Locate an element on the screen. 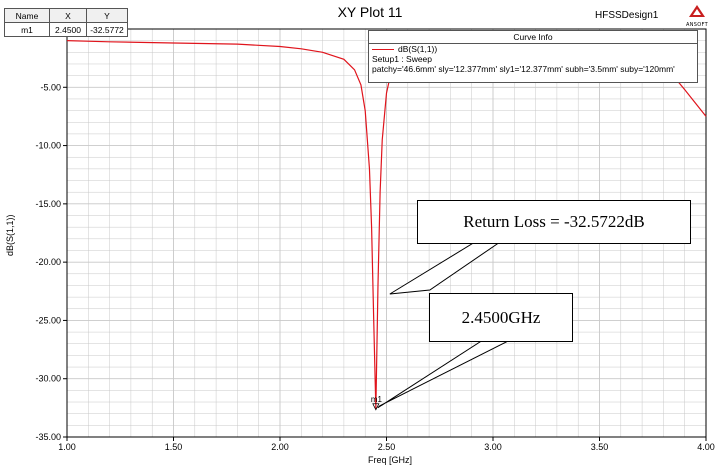  legend-line-swatch is located at coordinates (383, 50).